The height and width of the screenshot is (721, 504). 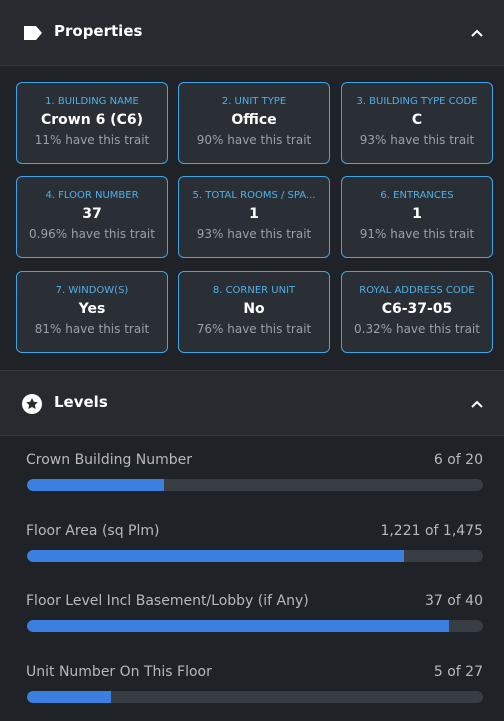 What do you see at coordinates (254, 101) in the screenshot?
I see `trait-type: 2. UNIT TYPE` at bounding box center [254, 101].